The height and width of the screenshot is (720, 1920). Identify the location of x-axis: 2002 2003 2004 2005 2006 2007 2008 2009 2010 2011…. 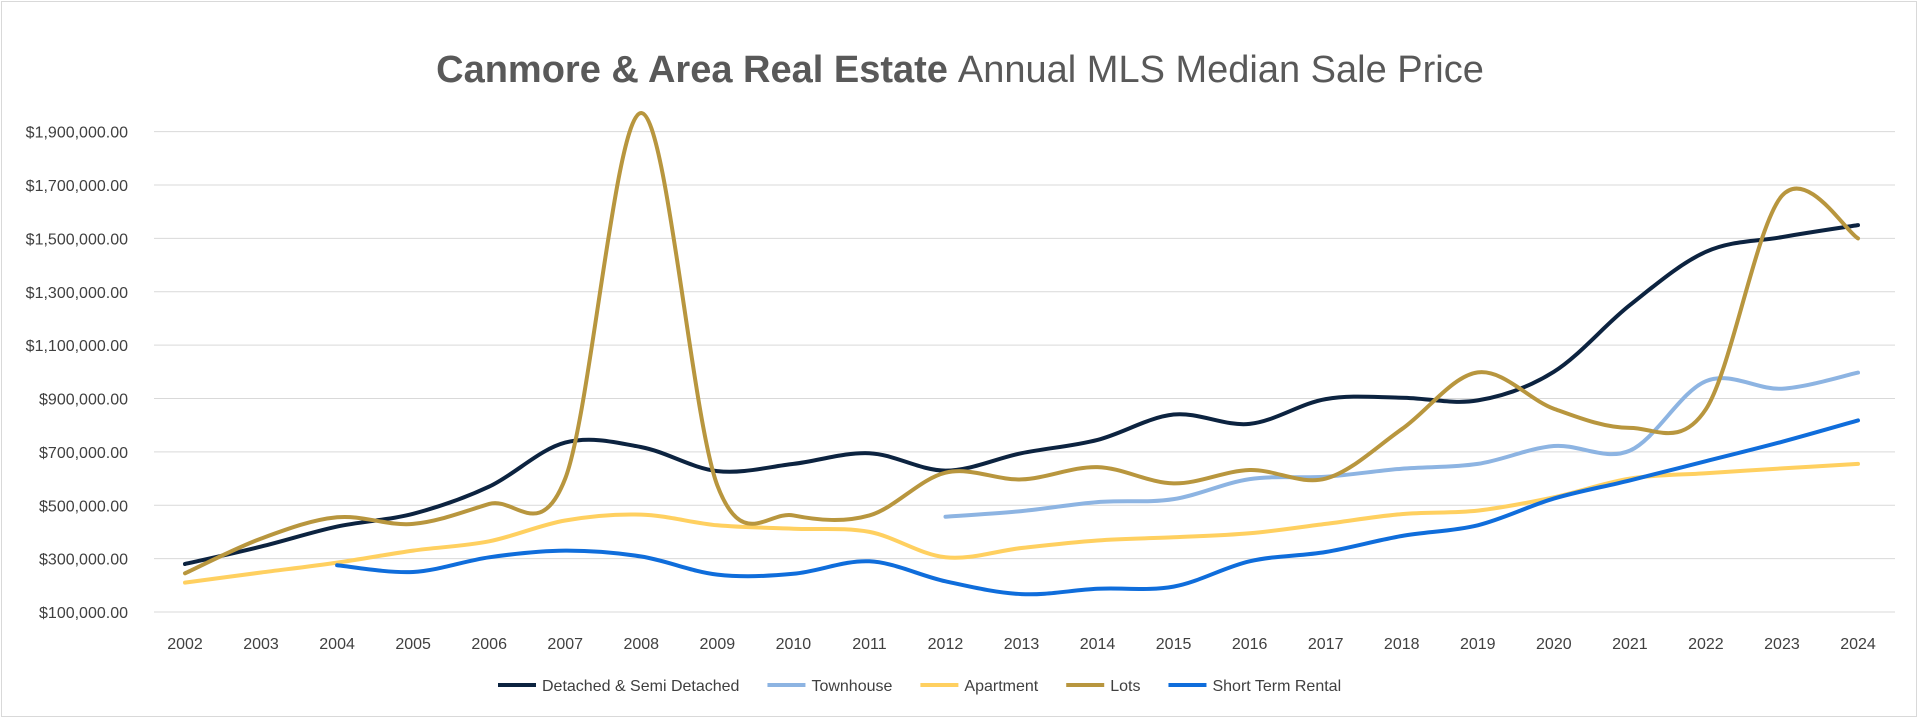
(1021, 644).